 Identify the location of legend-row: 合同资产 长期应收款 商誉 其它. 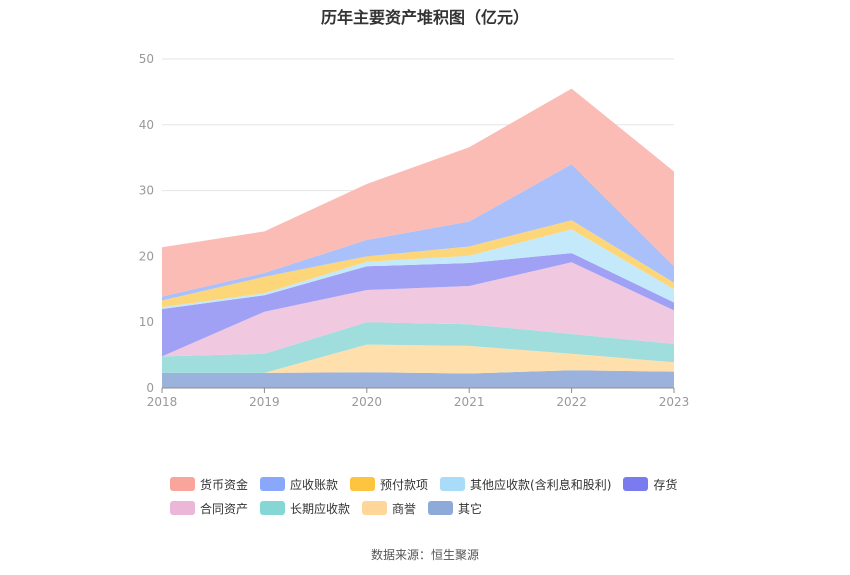
(450, 508).